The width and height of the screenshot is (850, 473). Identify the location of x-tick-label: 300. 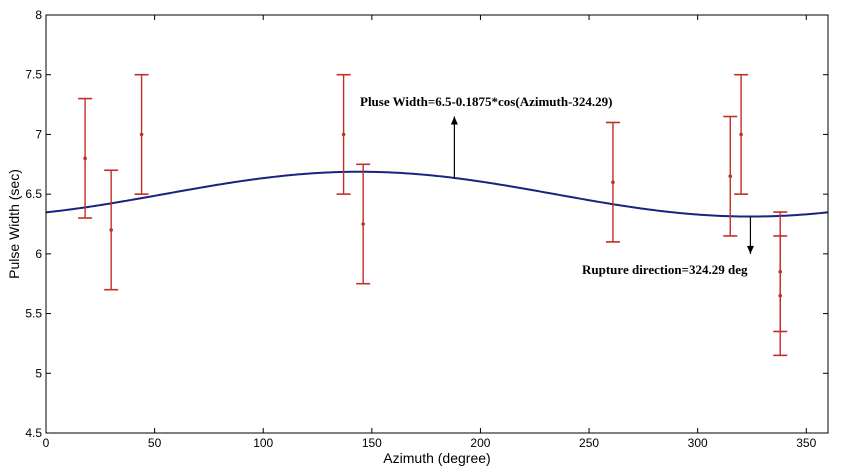
(698, 443).